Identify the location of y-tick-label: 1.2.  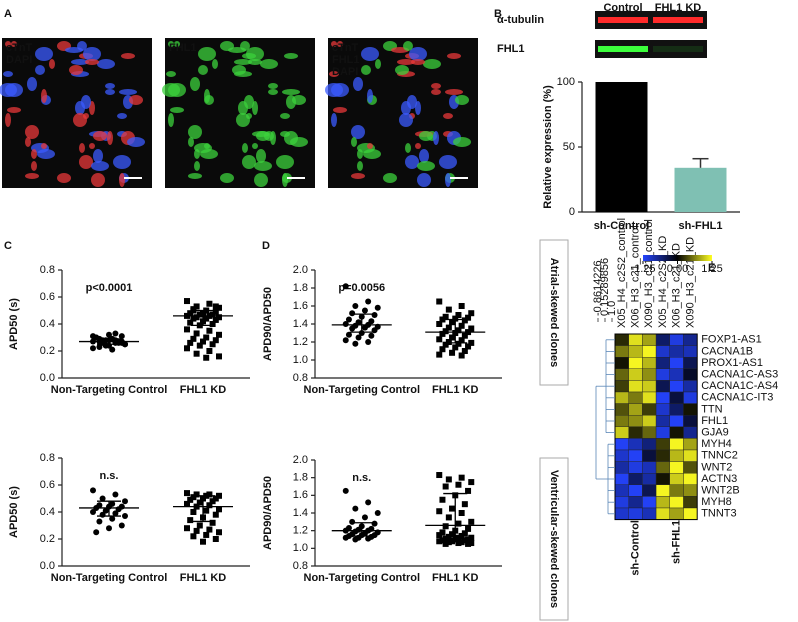
(300, 531).